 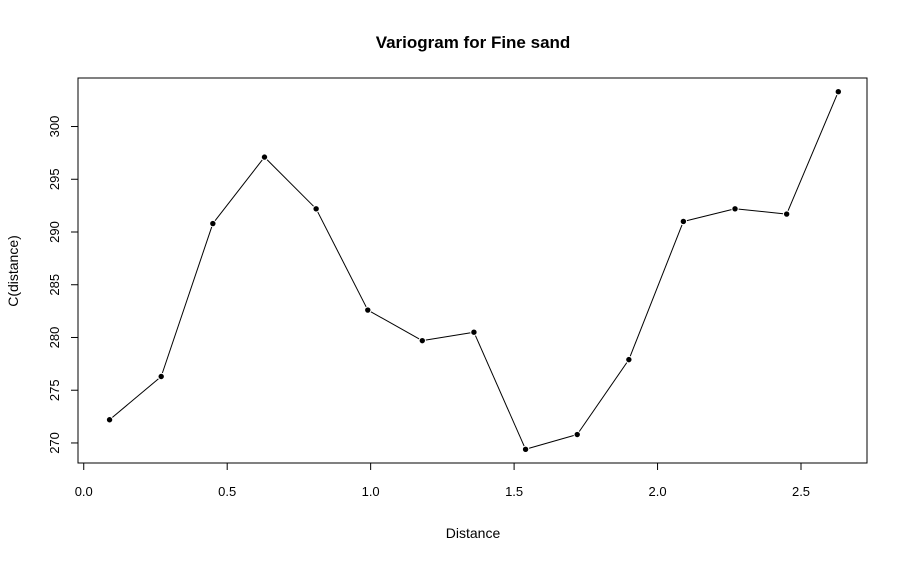 What do you see at coordinates (54, 443) in the screenshot?
I see `y-tick-label: 270` at bounding box center [54, 443].